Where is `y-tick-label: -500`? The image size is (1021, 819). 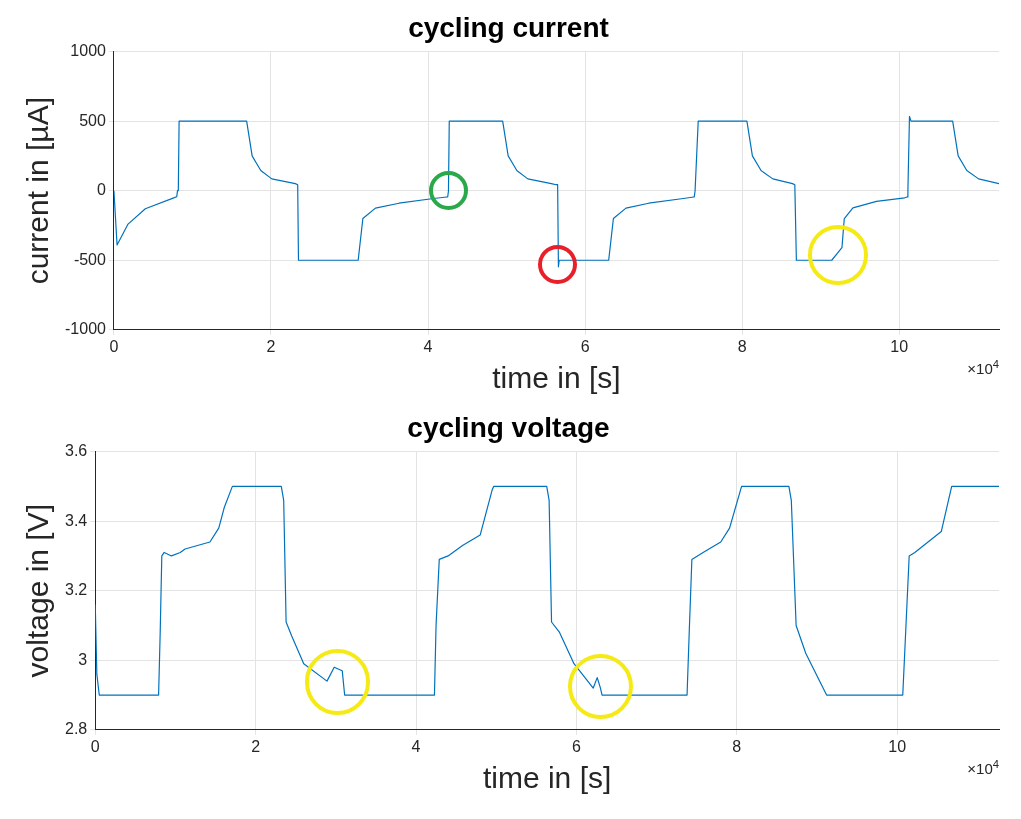 y-tick-label: -500 is located at coordinates (90, 259).